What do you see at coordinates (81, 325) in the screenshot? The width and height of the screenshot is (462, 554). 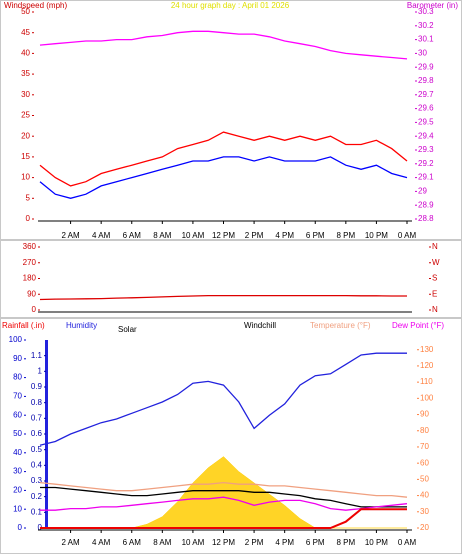 I see `legend-label: Humidity` at bounding box center [81, 325].